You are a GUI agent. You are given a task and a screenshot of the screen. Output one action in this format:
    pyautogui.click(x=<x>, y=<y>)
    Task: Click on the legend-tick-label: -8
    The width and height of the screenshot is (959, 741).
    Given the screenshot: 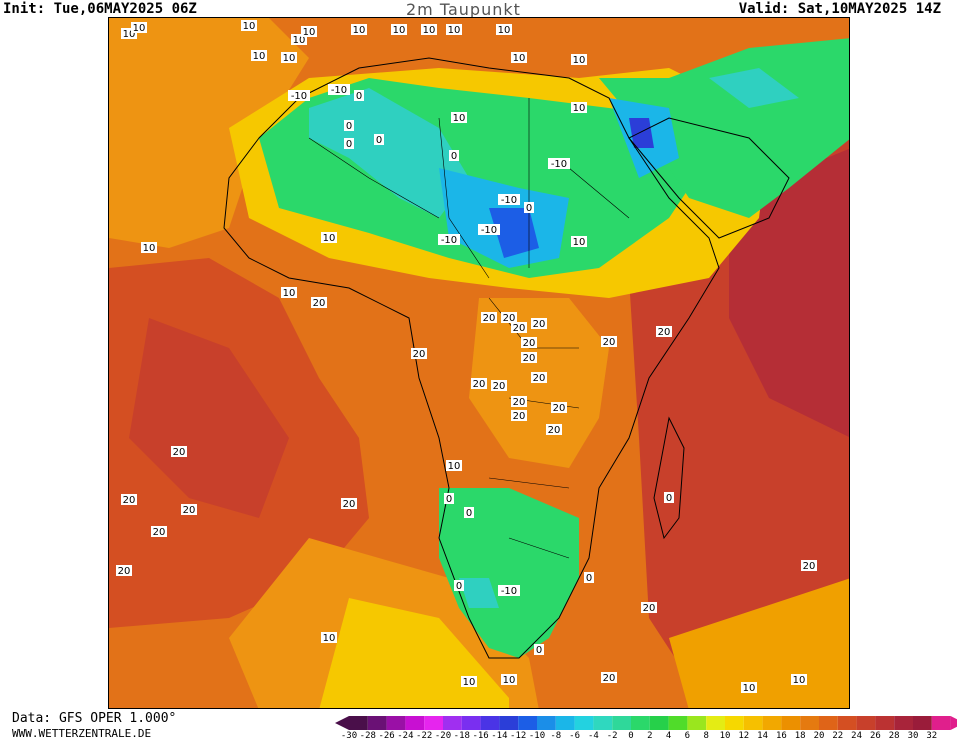 What is the action you would take?
    pyautogui.click(x=556, y=736)
    